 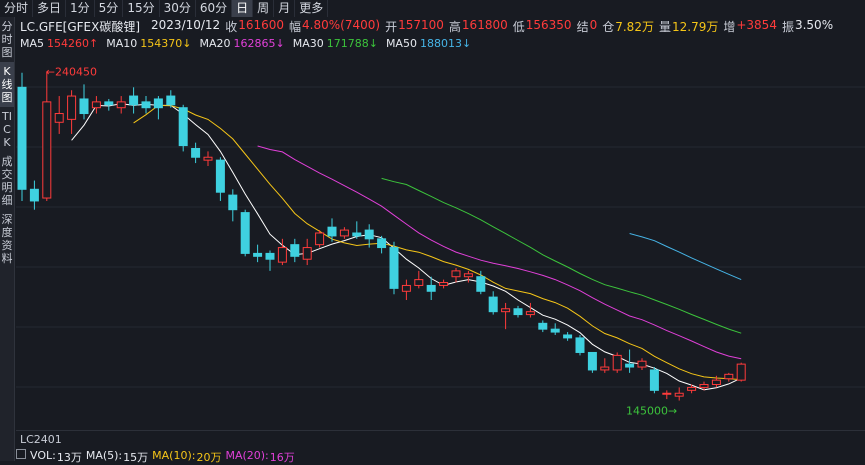 I want to click on vol-ma5-value: 15万, so click(x=136, y=457).